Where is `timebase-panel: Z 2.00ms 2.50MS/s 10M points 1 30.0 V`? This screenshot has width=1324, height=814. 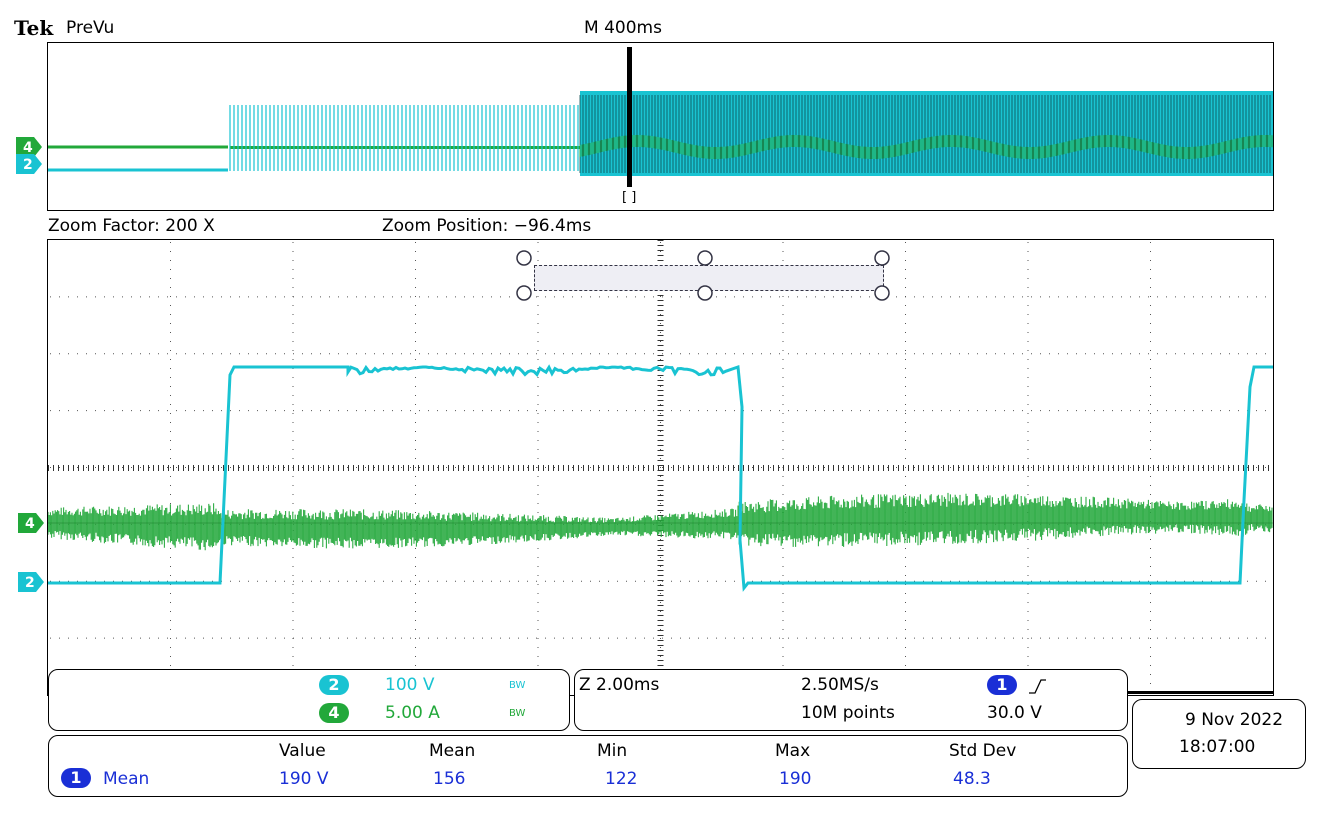
timebase-panel: Z 2.00ms 2.50MS/s 10M points 1 30.0 V is located at coordinates (851, 700).